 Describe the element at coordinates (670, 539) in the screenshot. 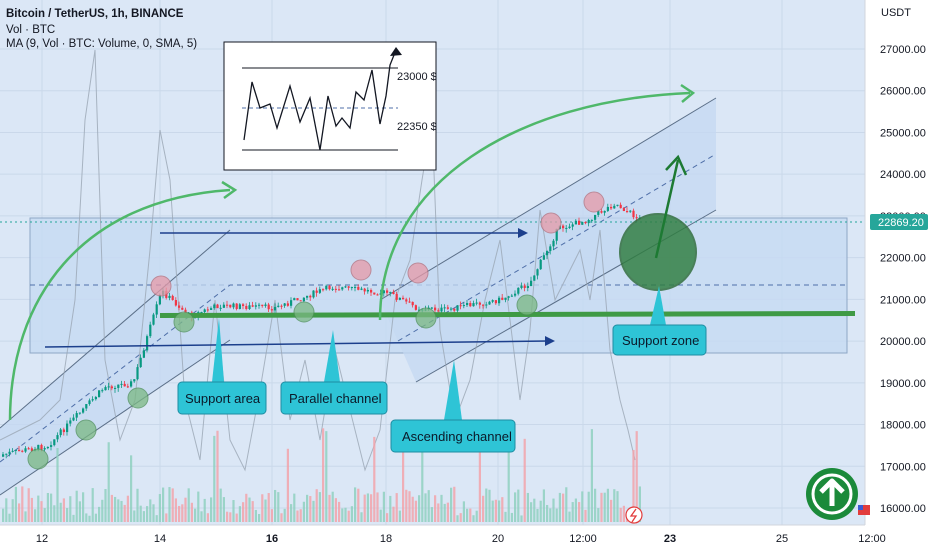

I see `time-tick: 23` at that location.